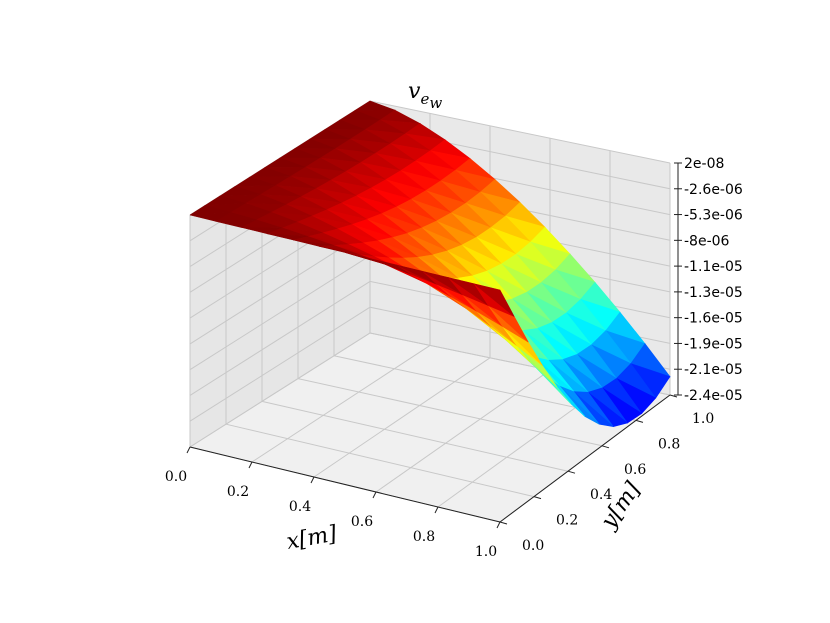 The image size is (830, 623). I want to click on y-tick-label: 0.2, so click(567, 521).